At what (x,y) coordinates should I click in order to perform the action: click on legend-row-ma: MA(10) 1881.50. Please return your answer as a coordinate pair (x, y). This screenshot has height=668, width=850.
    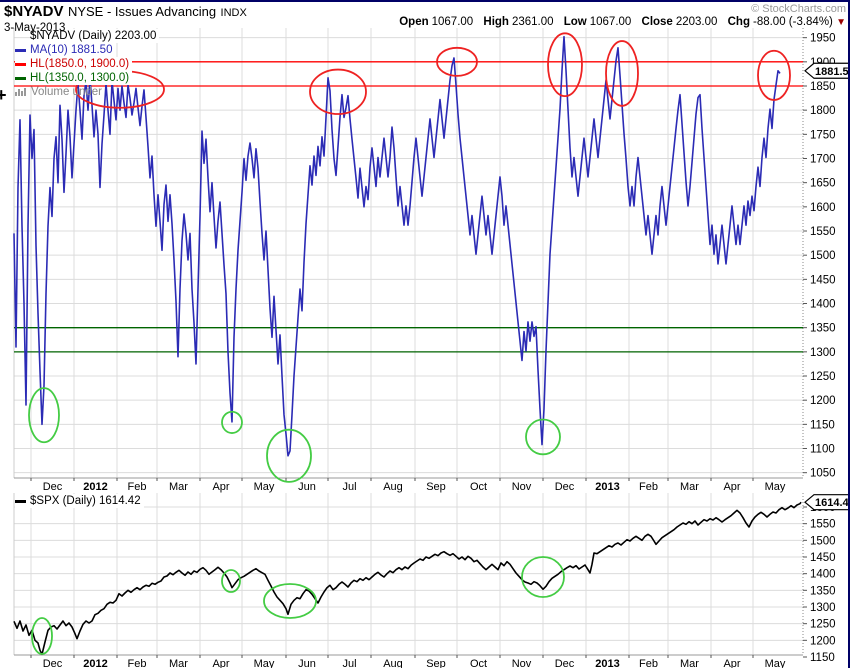
    Looking at the image, I should click on (65, 50).